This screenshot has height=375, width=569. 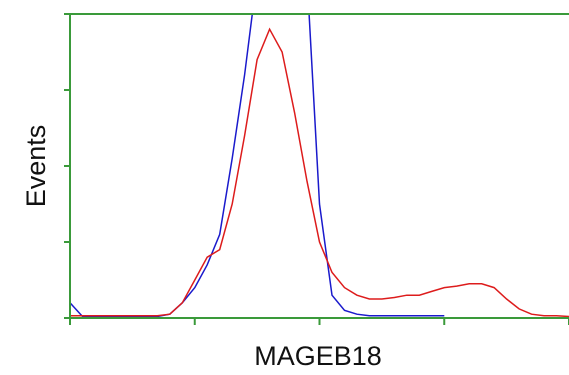 I want to click on y-axis-label: Events, so click(x=36, y=166).